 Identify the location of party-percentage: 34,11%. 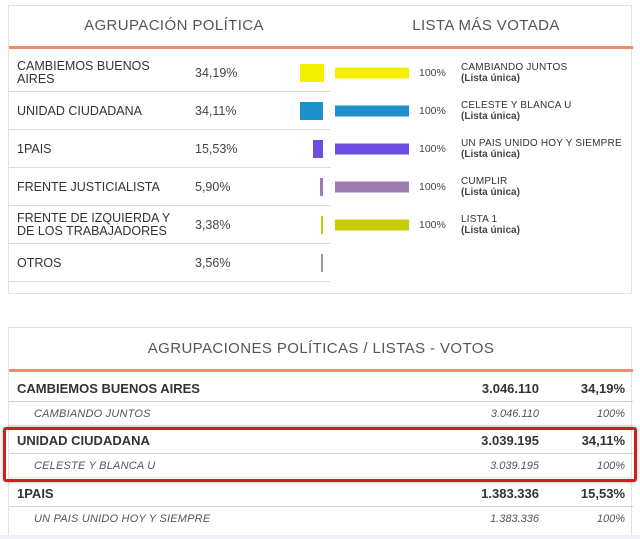
(216, 111).